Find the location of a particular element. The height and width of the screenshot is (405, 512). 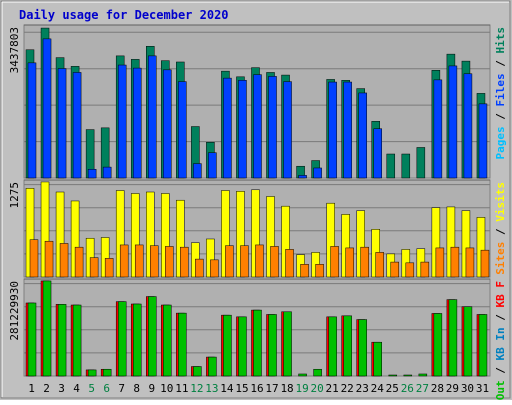

x-tick-label: 31 is located at coordinates (482, 388).